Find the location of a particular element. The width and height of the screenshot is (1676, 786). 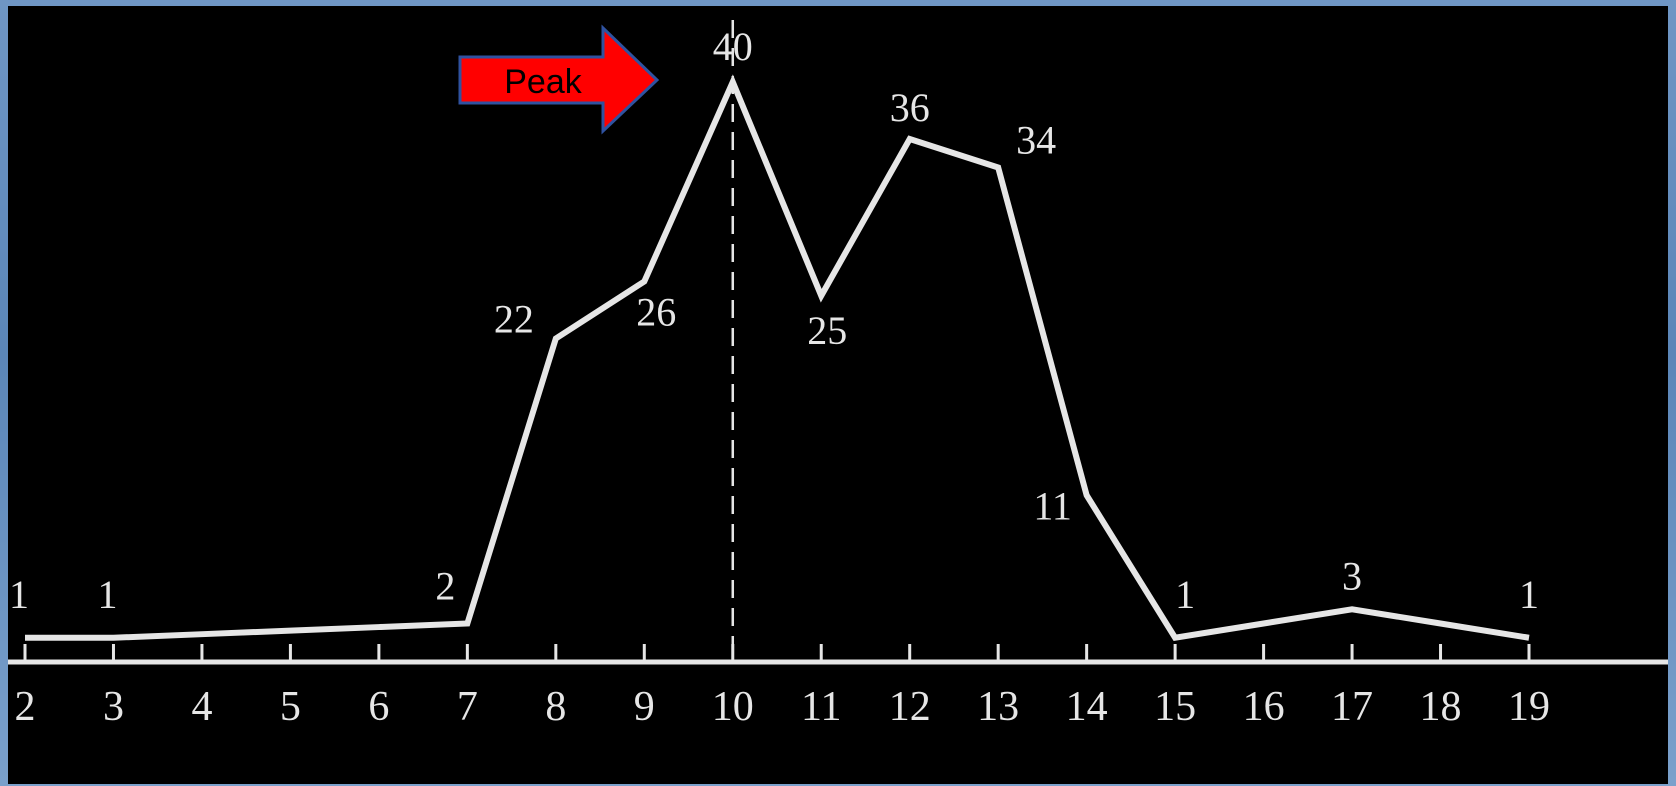

data-label: 11 is located at coordinates (1052, 505).